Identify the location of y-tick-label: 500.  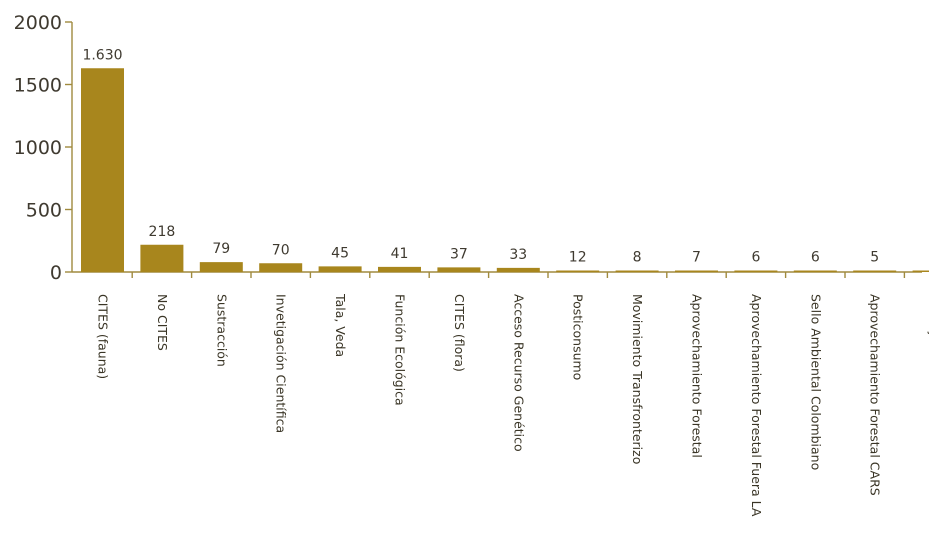
(44, 211).